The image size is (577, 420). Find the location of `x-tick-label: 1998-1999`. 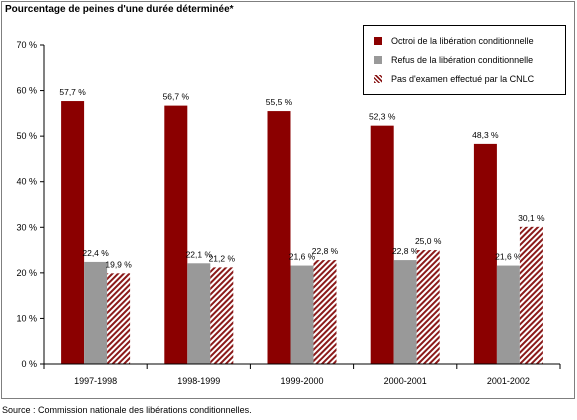

x-tick-label: 1998-1999 is located at coordinates (198, 381).